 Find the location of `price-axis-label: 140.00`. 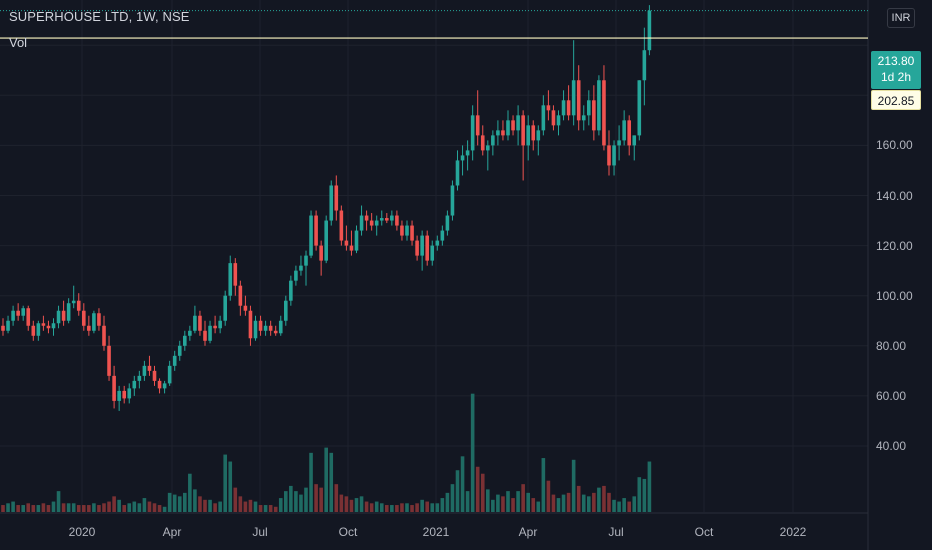

price-axis-label: 140.00 is located at coordinates (894, 195).